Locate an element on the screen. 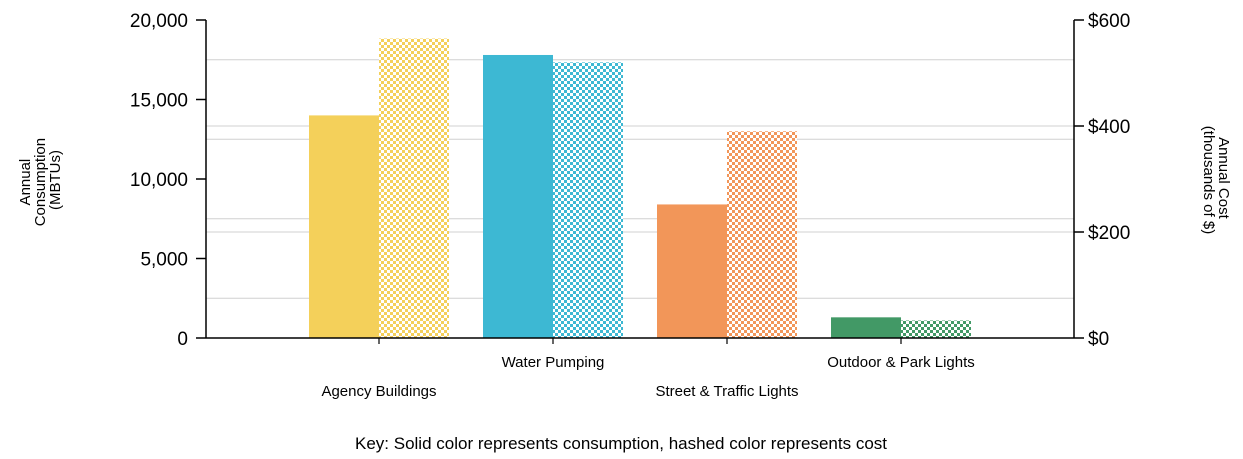  right-tick-label: $200 is located at coordinates (1109, 233).